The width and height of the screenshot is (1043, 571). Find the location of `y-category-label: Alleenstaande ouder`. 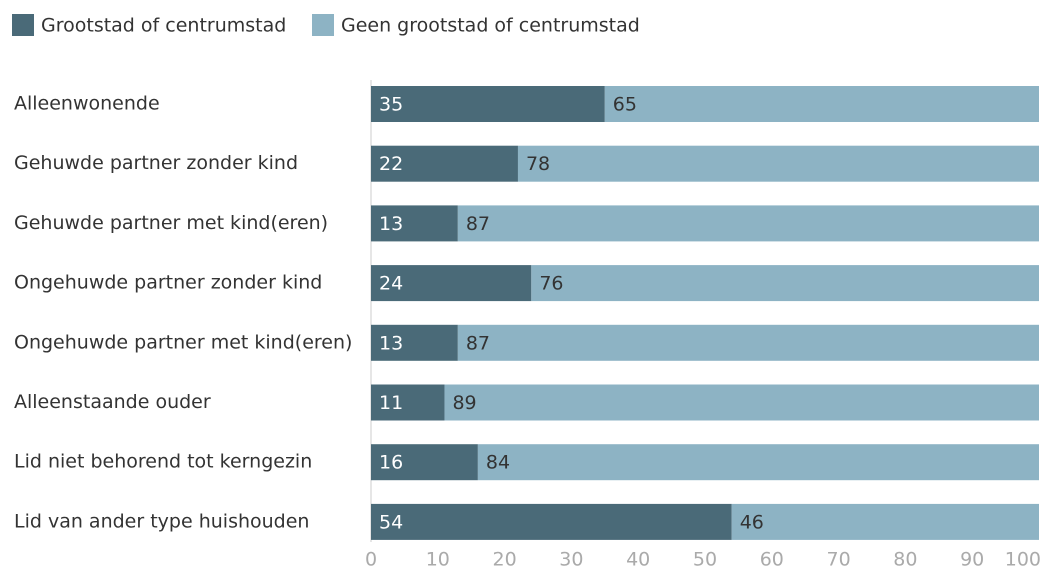

y-category-label: Alleenstaande ouder is located at coordinates (112, 402).